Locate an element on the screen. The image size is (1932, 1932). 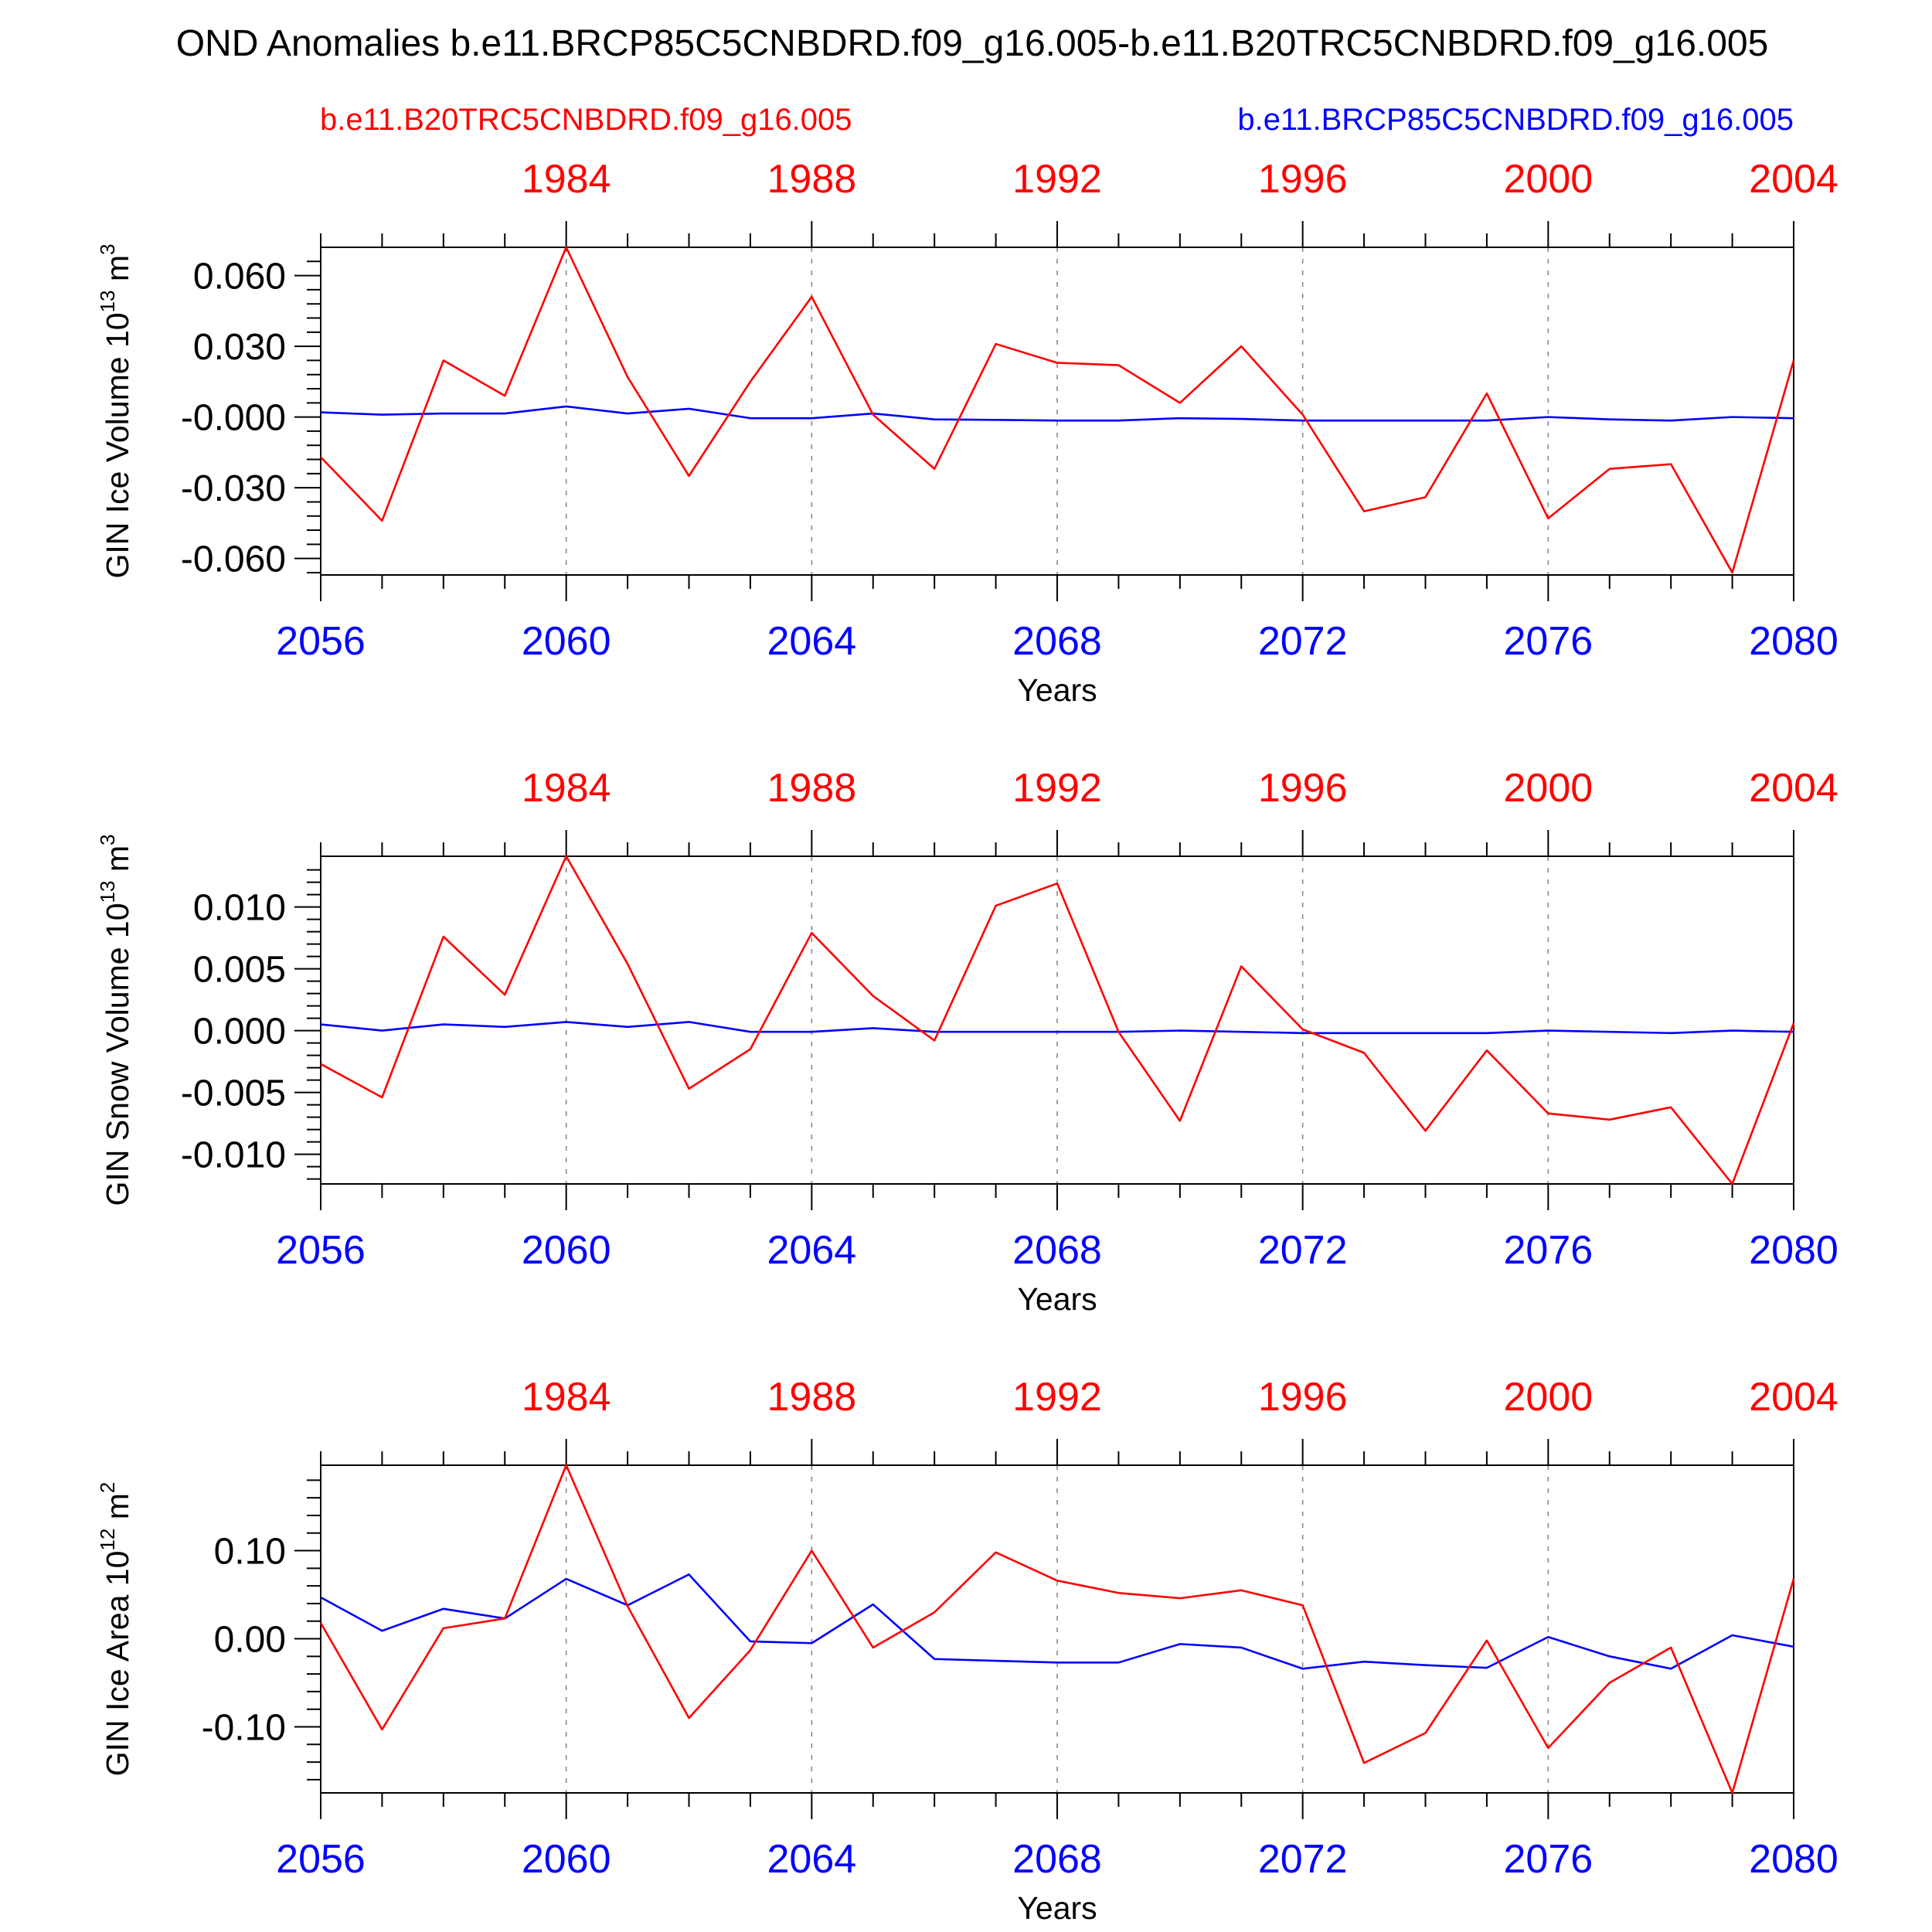
y-tick-label: 0.000 is located at coordinates (239, 1033).